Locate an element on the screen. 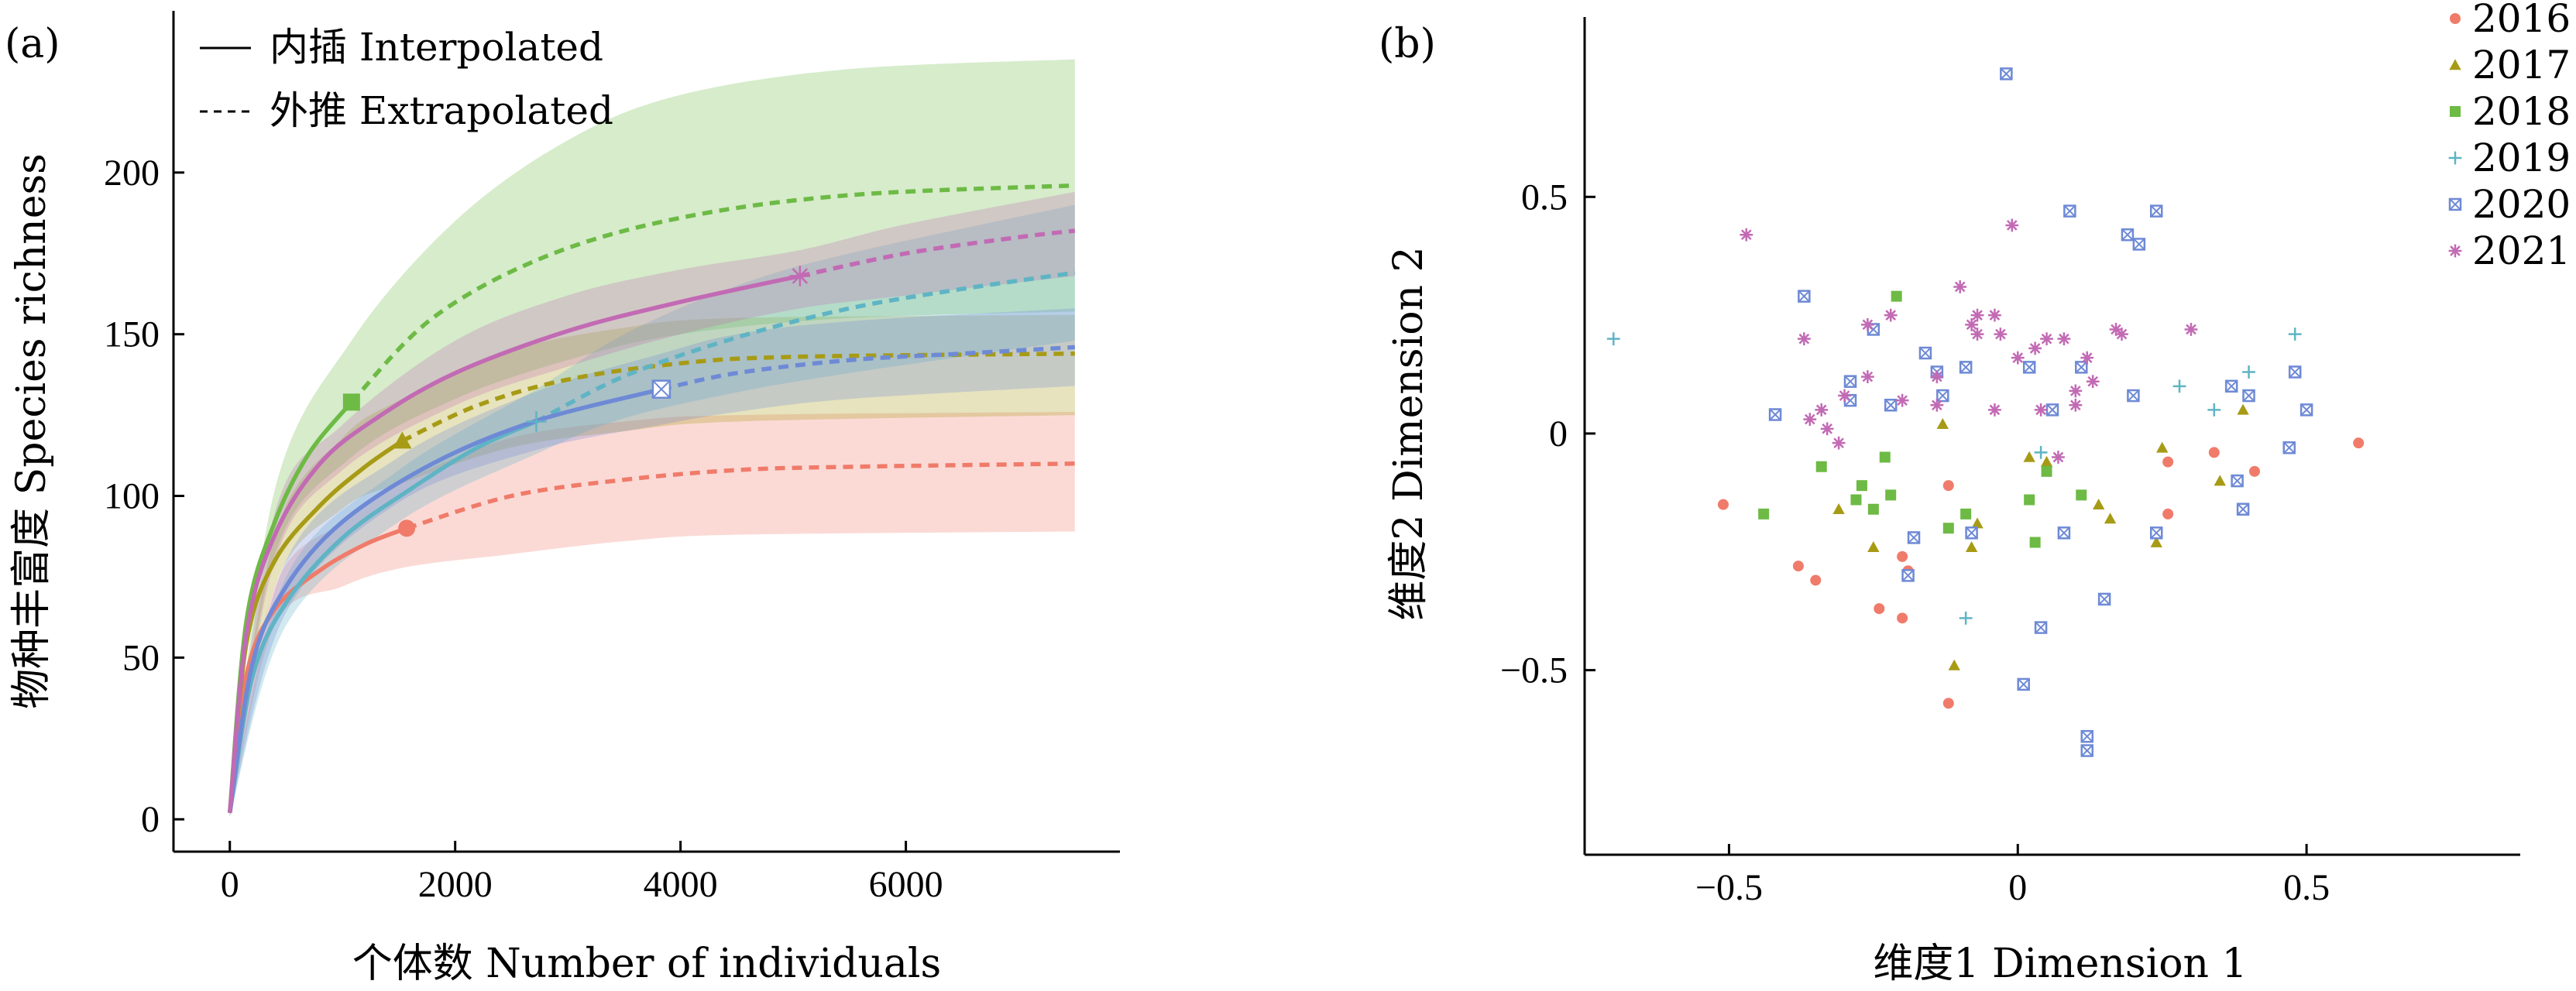 The width and height of the screenshot is (2576, 991). legend-marker-2018 is located at coordinates (2455, 111).